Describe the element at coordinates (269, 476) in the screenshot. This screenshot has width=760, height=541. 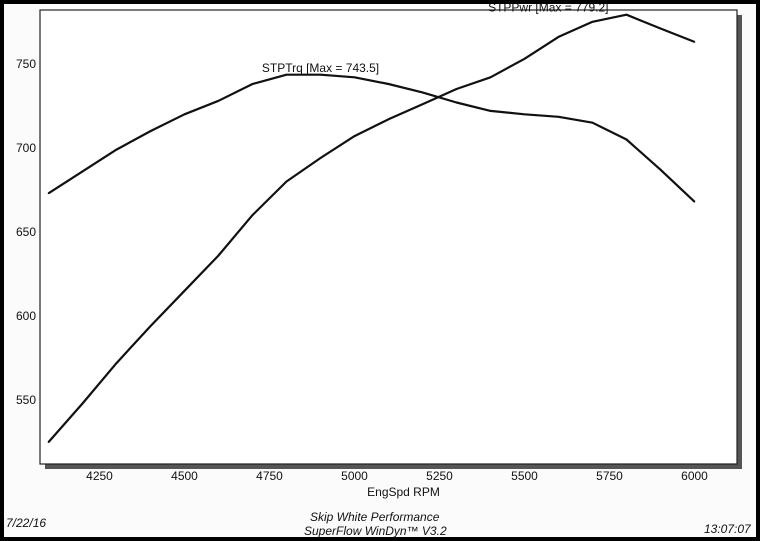
I see `x-tick-label: 4750` at that location.